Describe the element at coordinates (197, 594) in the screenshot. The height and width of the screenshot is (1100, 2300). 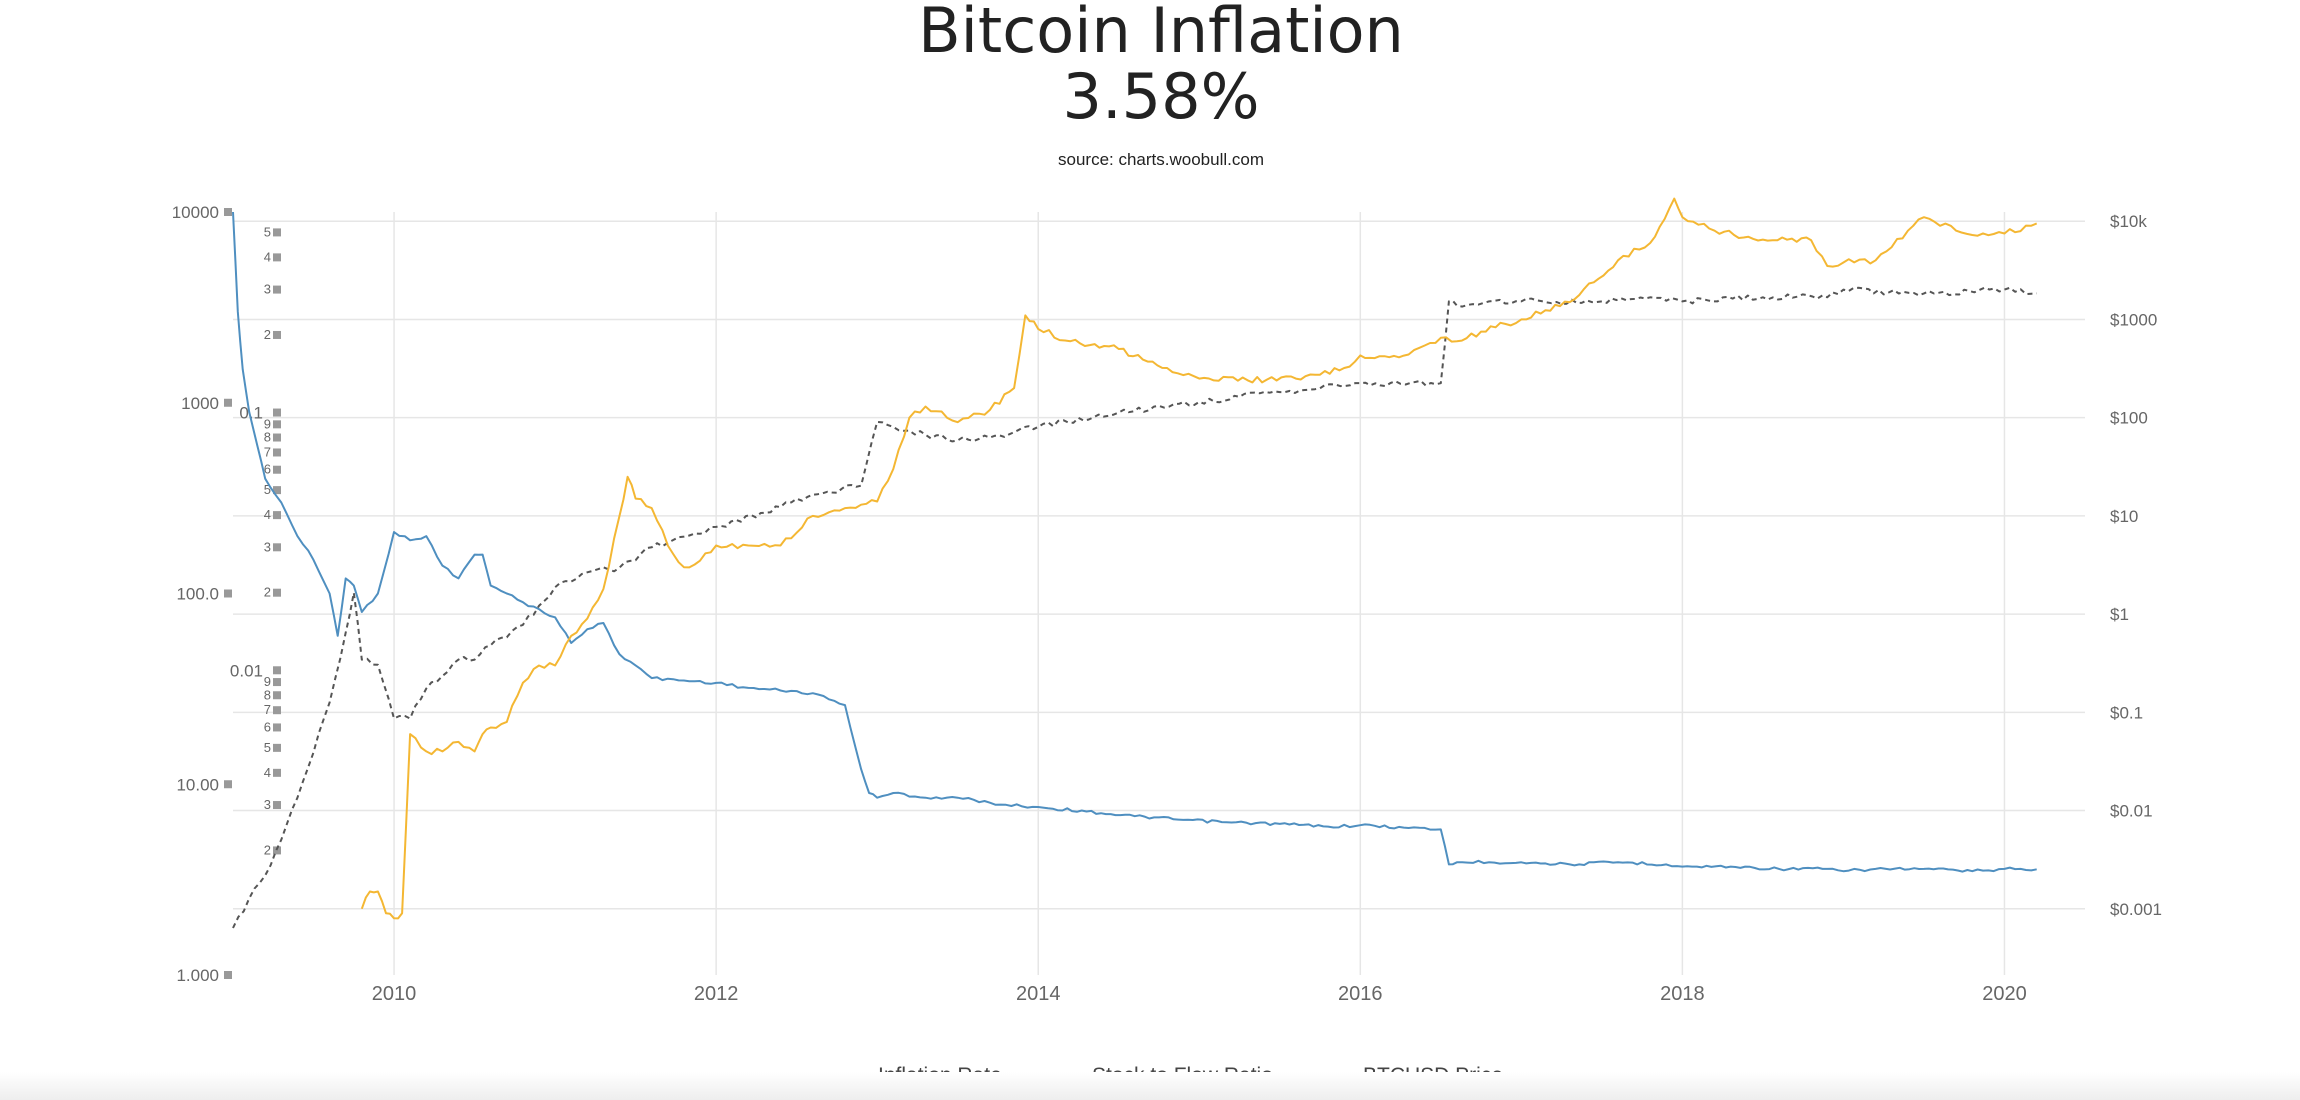
I see `left-tick-label: 100.0` at that location.